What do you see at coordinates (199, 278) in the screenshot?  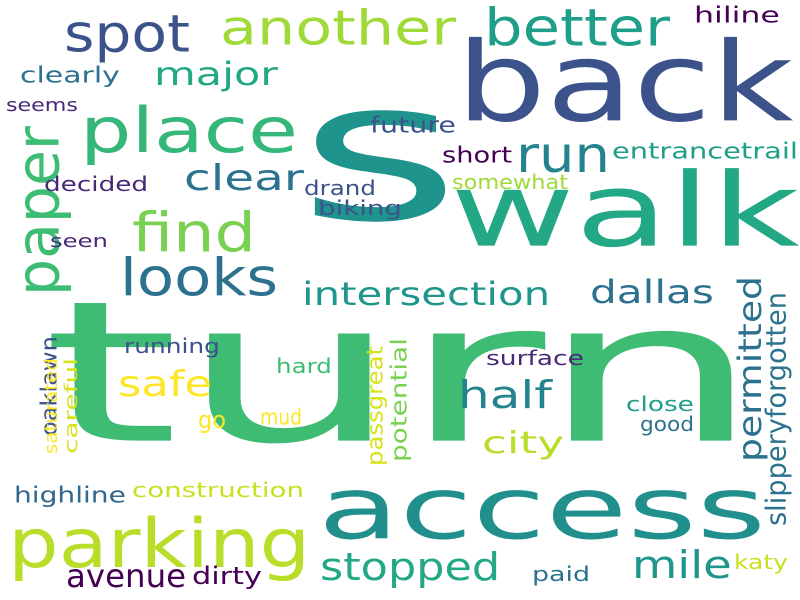 I see `word-looks: looks` at bounding box center [199, 278].